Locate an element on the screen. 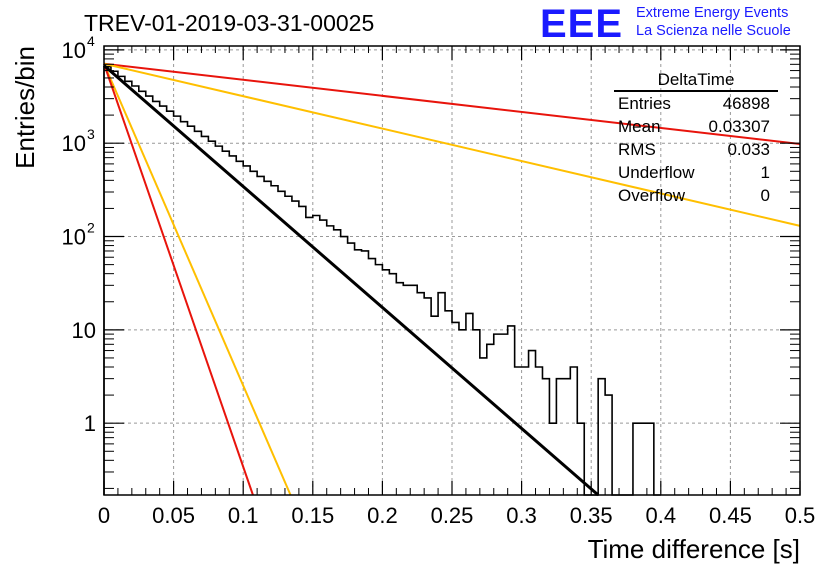 The width and height of the screenshot is (836, 572). x-tick-label: 0.35 is located at coordinates (591, 515).